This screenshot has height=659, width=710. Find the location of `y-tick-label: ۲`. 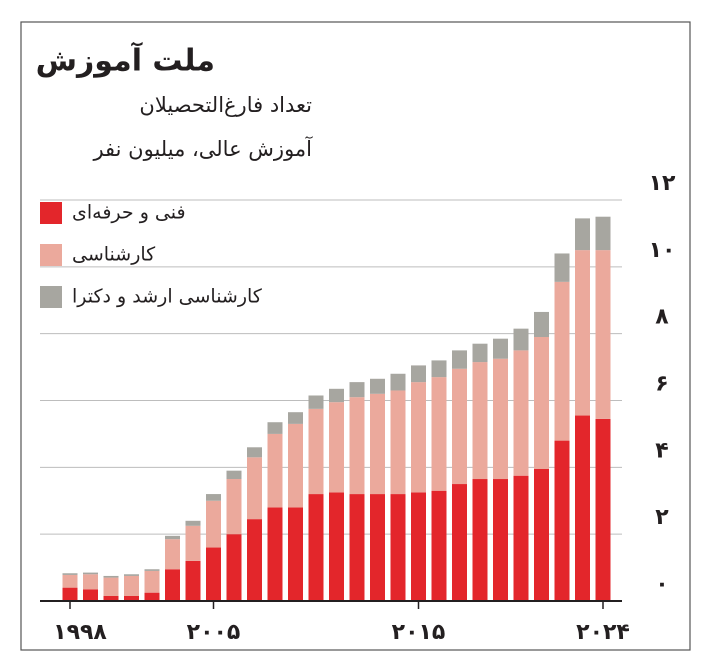

y-tick-label: ۲ is located at coordinates (662, 517).